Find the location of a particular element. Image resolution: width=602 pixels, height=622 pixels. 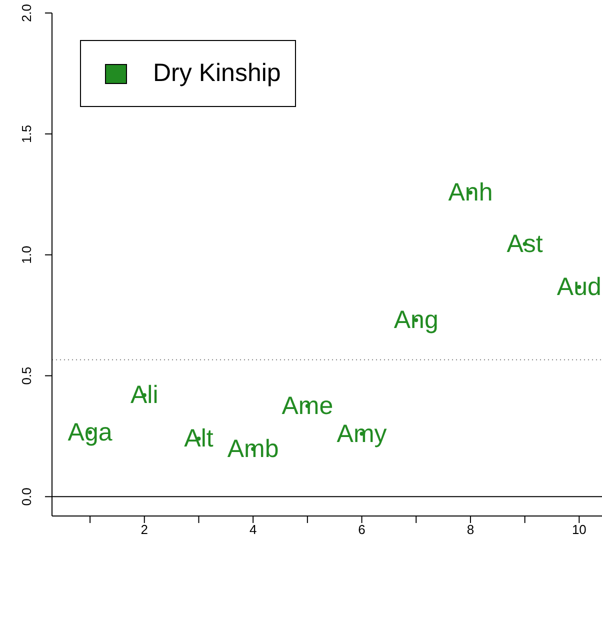

x-tick-label: 2 is located at coordinates (144, 530).